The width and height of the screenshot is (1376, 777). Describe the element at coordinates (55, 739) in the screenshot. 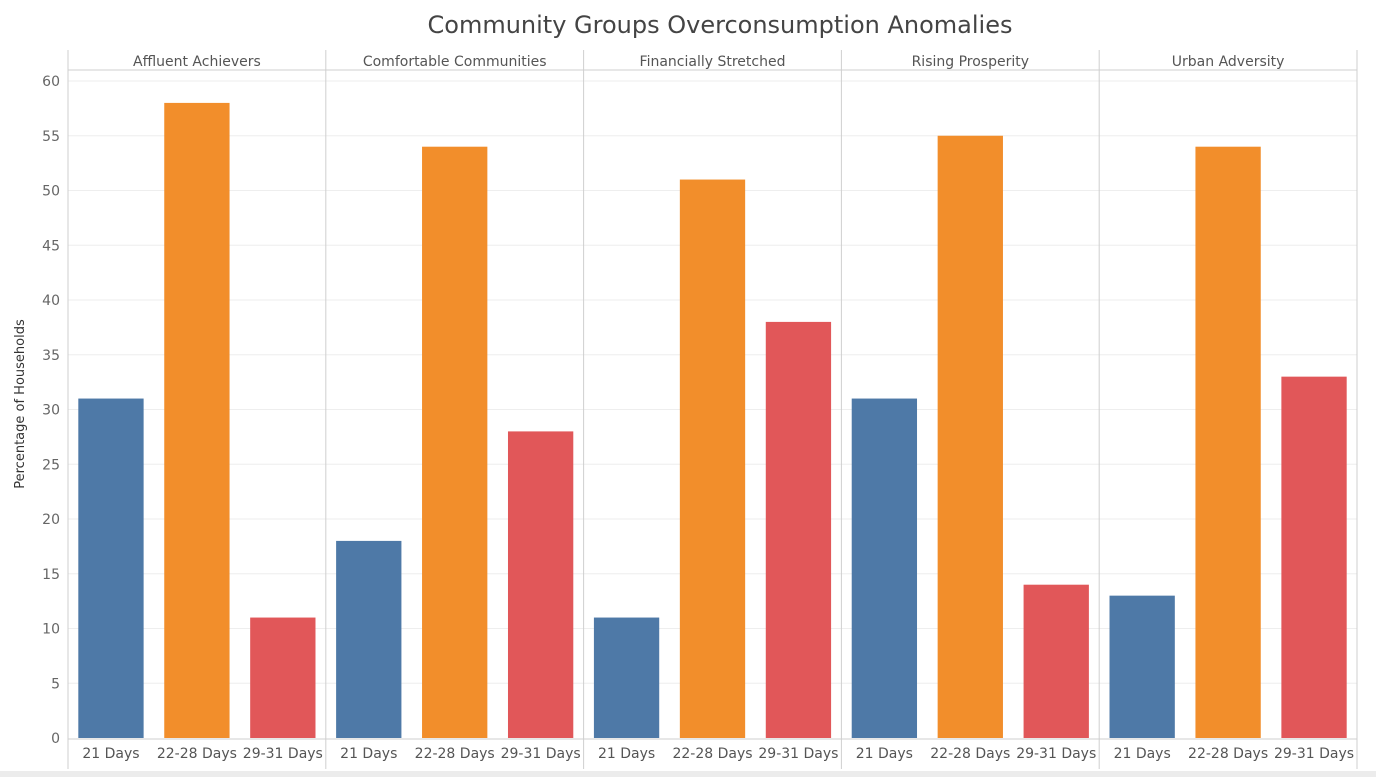

I see `y-tick-label: 0` at that location.